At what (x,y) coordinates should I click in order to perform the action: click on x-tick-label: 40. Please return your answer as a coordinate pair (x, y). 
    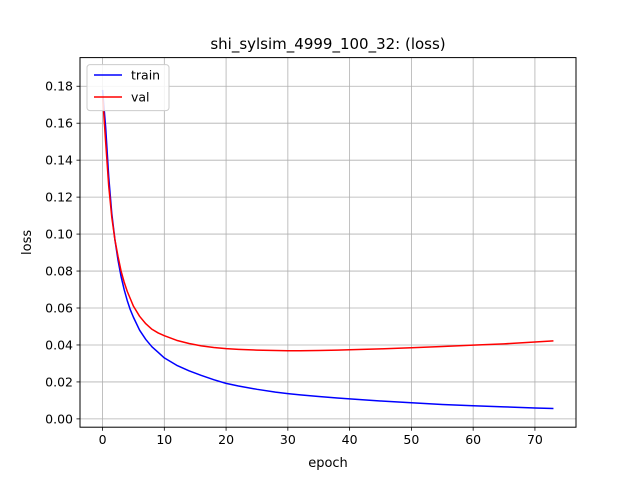
    Looking at the image, I should click on (350, 439).